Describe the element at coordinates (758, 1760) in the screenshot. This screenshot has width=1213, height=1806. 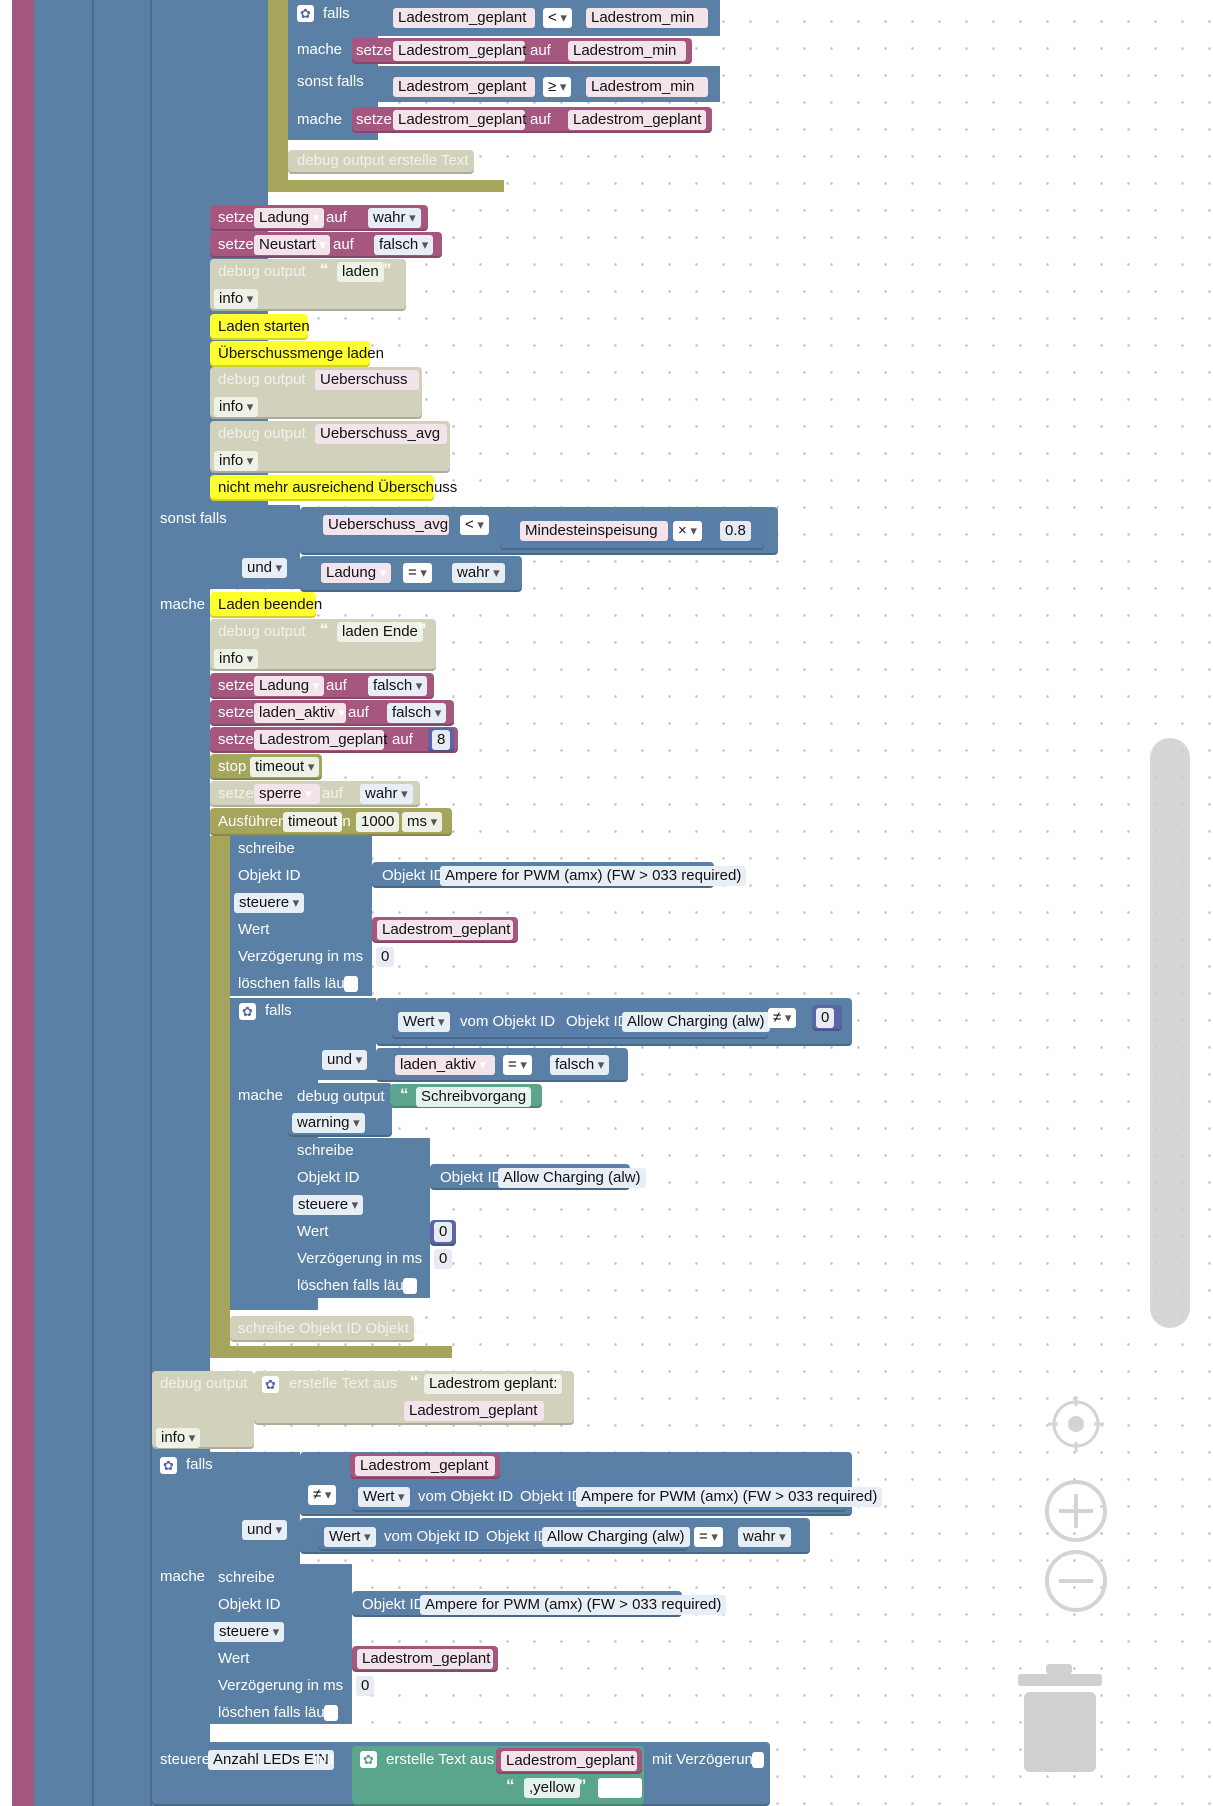
I see `delay-checkbox` at that location.